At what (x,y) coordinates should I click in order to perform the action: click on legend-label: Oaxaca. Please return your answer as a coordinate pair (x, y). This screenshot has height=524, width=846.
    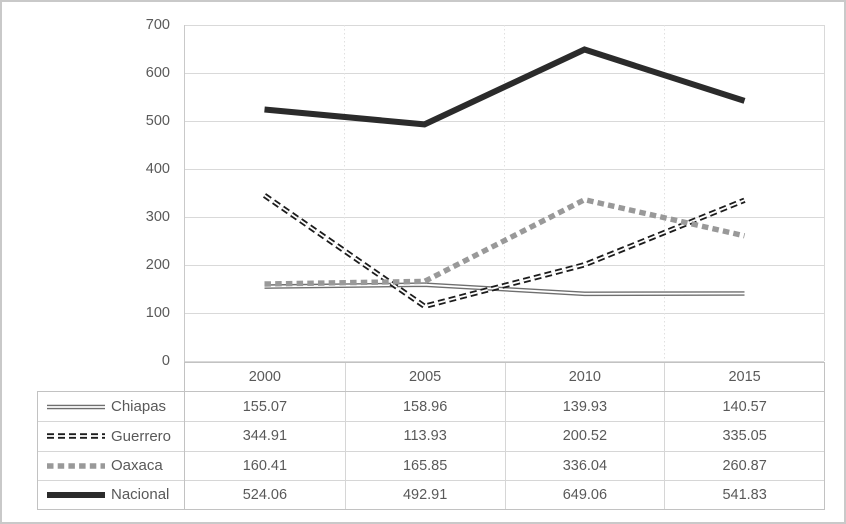
    Looking at the image, I should click on (137, 466).